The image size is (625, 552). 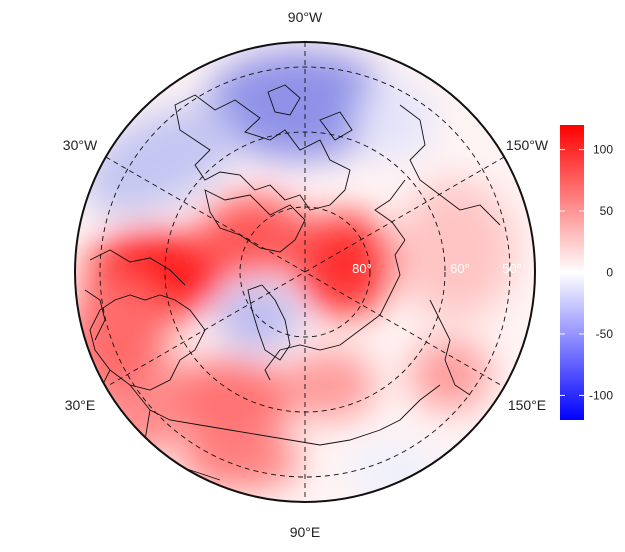 What do you see at coordinates (460, 268) in the screenshot?
I see `lat-label-60: 60°` at bounding box center [460, 268].